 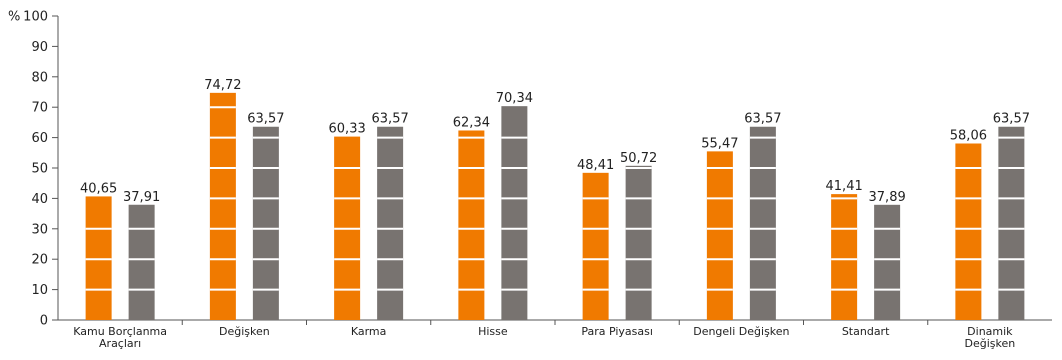 I want to click on x-category-label: Hisse, so click(x=493, y=331).